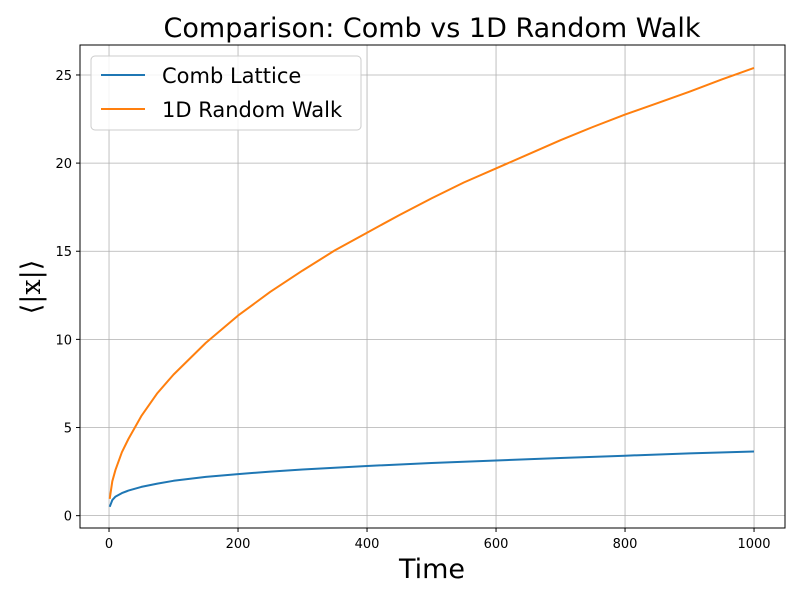 This screenshot has width=800, height=600. Describe the element at coordinates (367, 544) in the screenshot. I see `x-tick-label: 400` at that location.